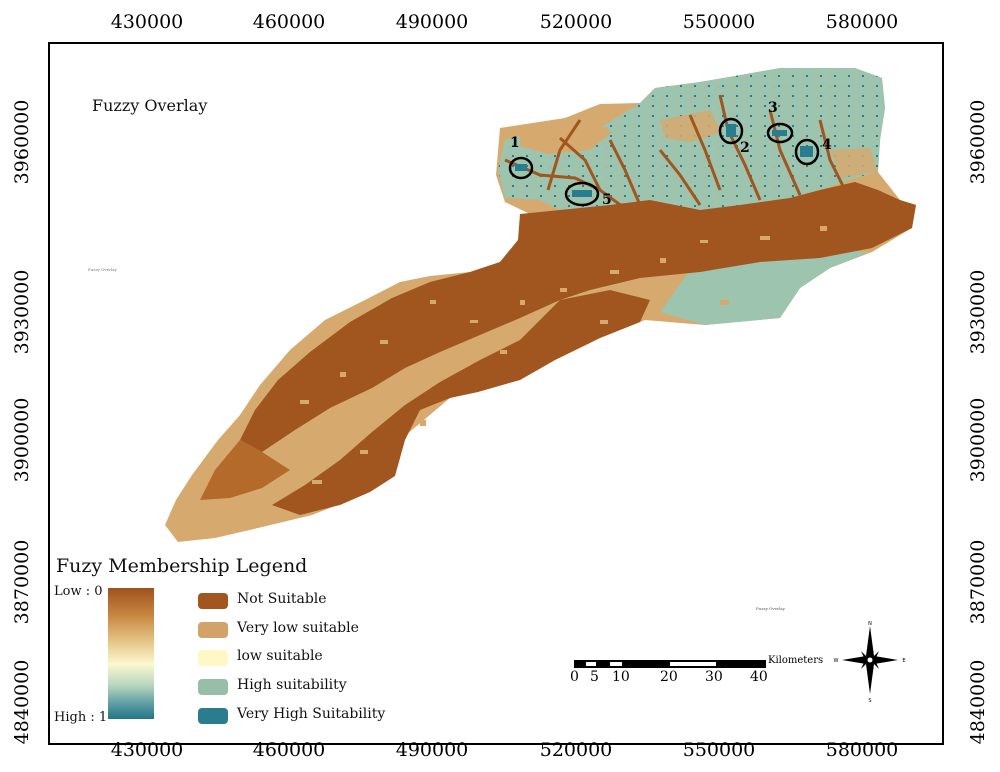  What do you see at coordinates (150, 105) in the screenshot?
I see `map-title: Fuzzy Overlay` at bounding box center [150, 105].